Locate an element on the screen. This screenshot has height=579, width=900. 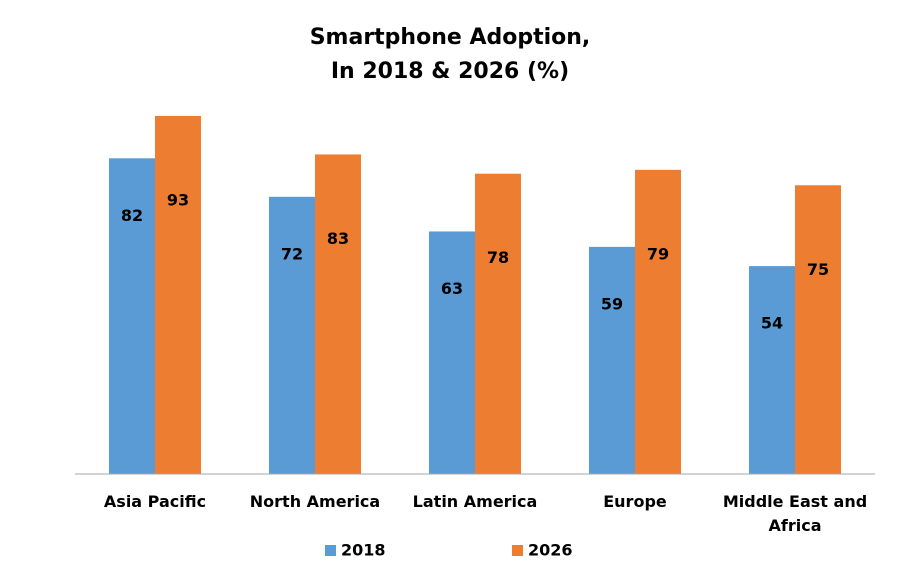
x-tick-label-box: North America is located at coordinates (315, 501).